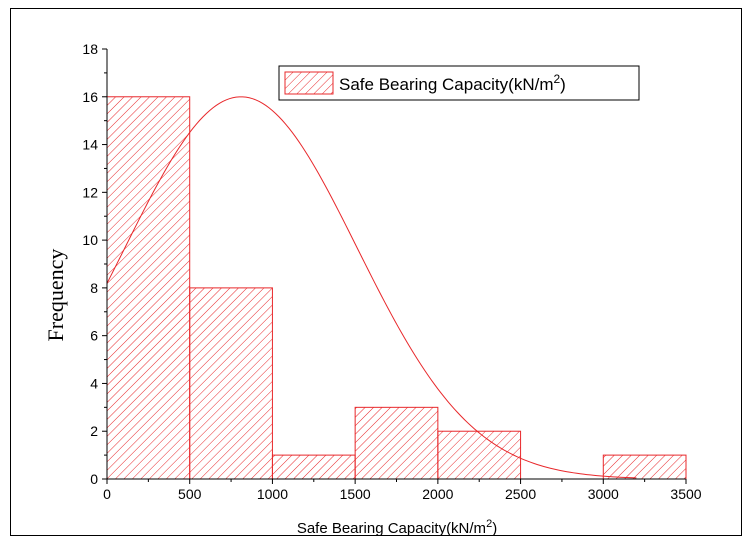 This screenshot has width=752, height=545. I want to click on legend-label: Safe Bearing Capacity(kN/m2), so click(452, 83).